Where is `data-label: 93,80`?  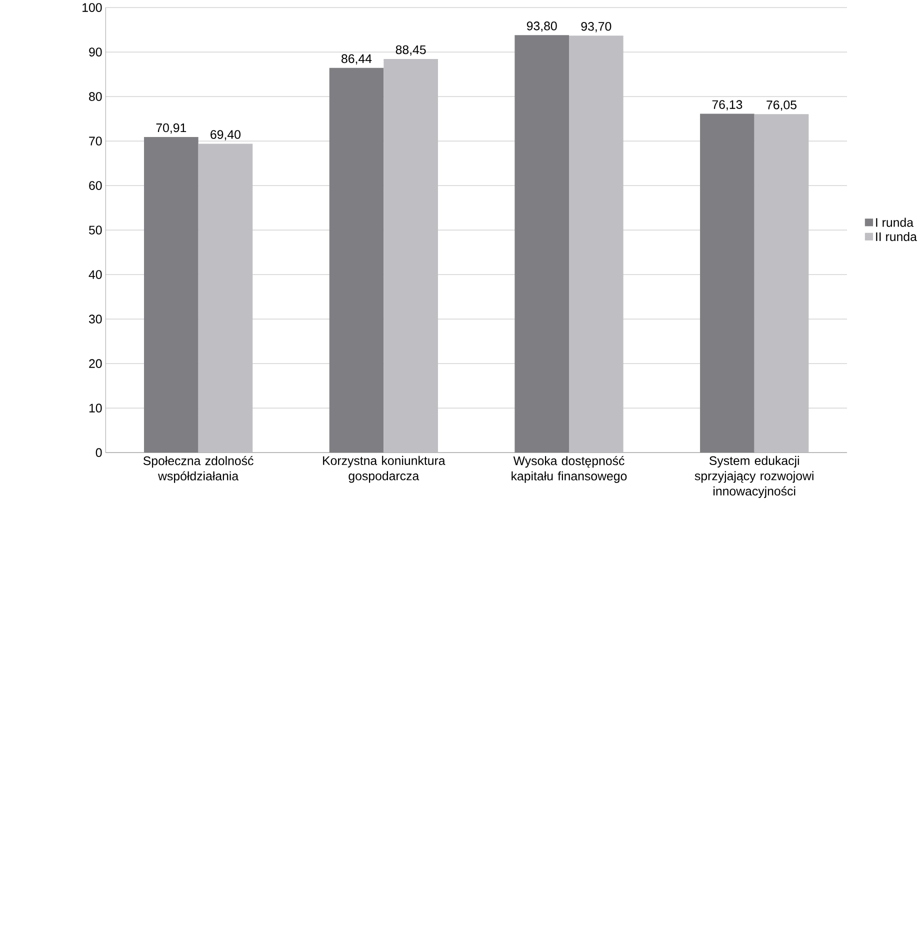
data-label: 93,80 is located at coordinates (542, 27).